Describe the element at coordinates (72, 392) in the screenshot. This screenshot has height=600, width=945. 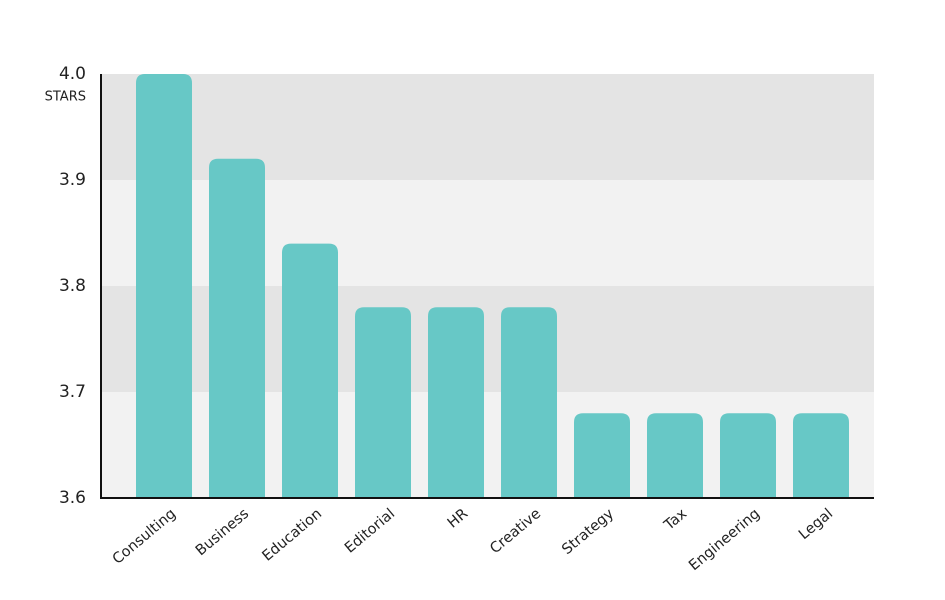
I see `y-tick-label: 3.7` at that location.